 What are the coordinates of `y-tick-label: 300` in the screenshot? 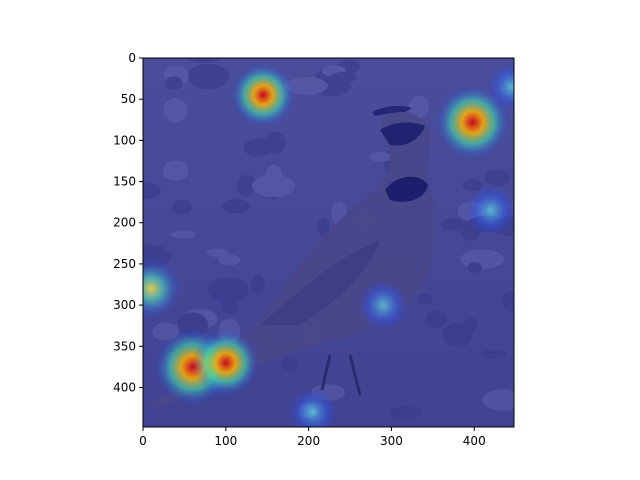 It's located at (124, 305).